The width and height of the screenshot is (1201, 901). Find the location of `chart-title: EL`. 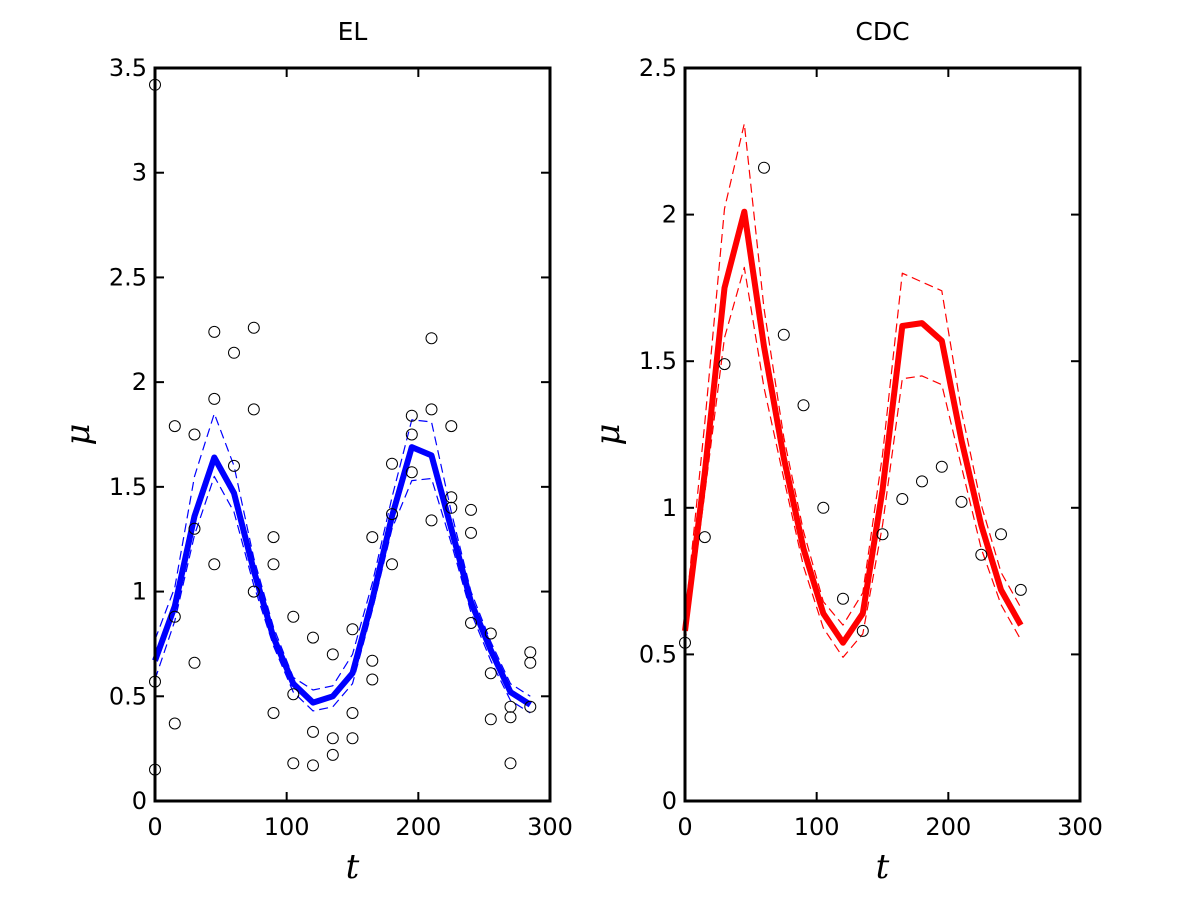

chart-title: EL is located at coordinates (353, 31).